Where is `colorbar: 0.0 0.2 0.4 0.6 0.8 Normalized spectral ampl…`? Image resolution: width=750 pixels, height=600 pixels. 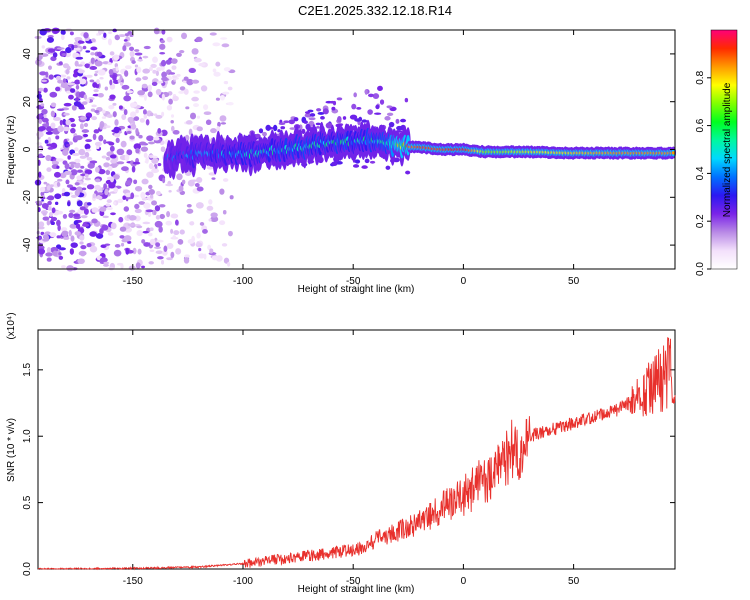
colorbar: 0.0 0.2 0.4 0.6 0.8 Normalized spectral ampl… is located at coordinates (716, 152).